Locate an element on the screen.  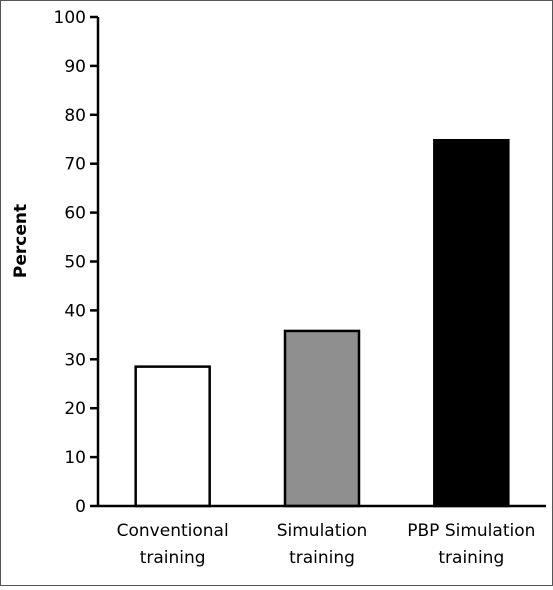
y-tick-label: 50 is located at coordinates (75, 263).